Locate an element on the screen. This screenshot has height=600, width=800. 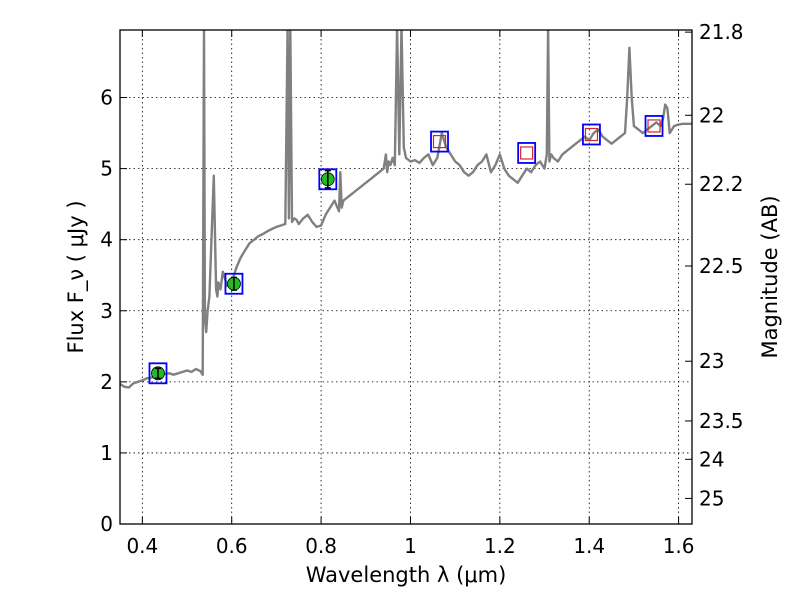
y-axis-label: Flux F_ν ( μJy ) is located at coordinates (76, 276).